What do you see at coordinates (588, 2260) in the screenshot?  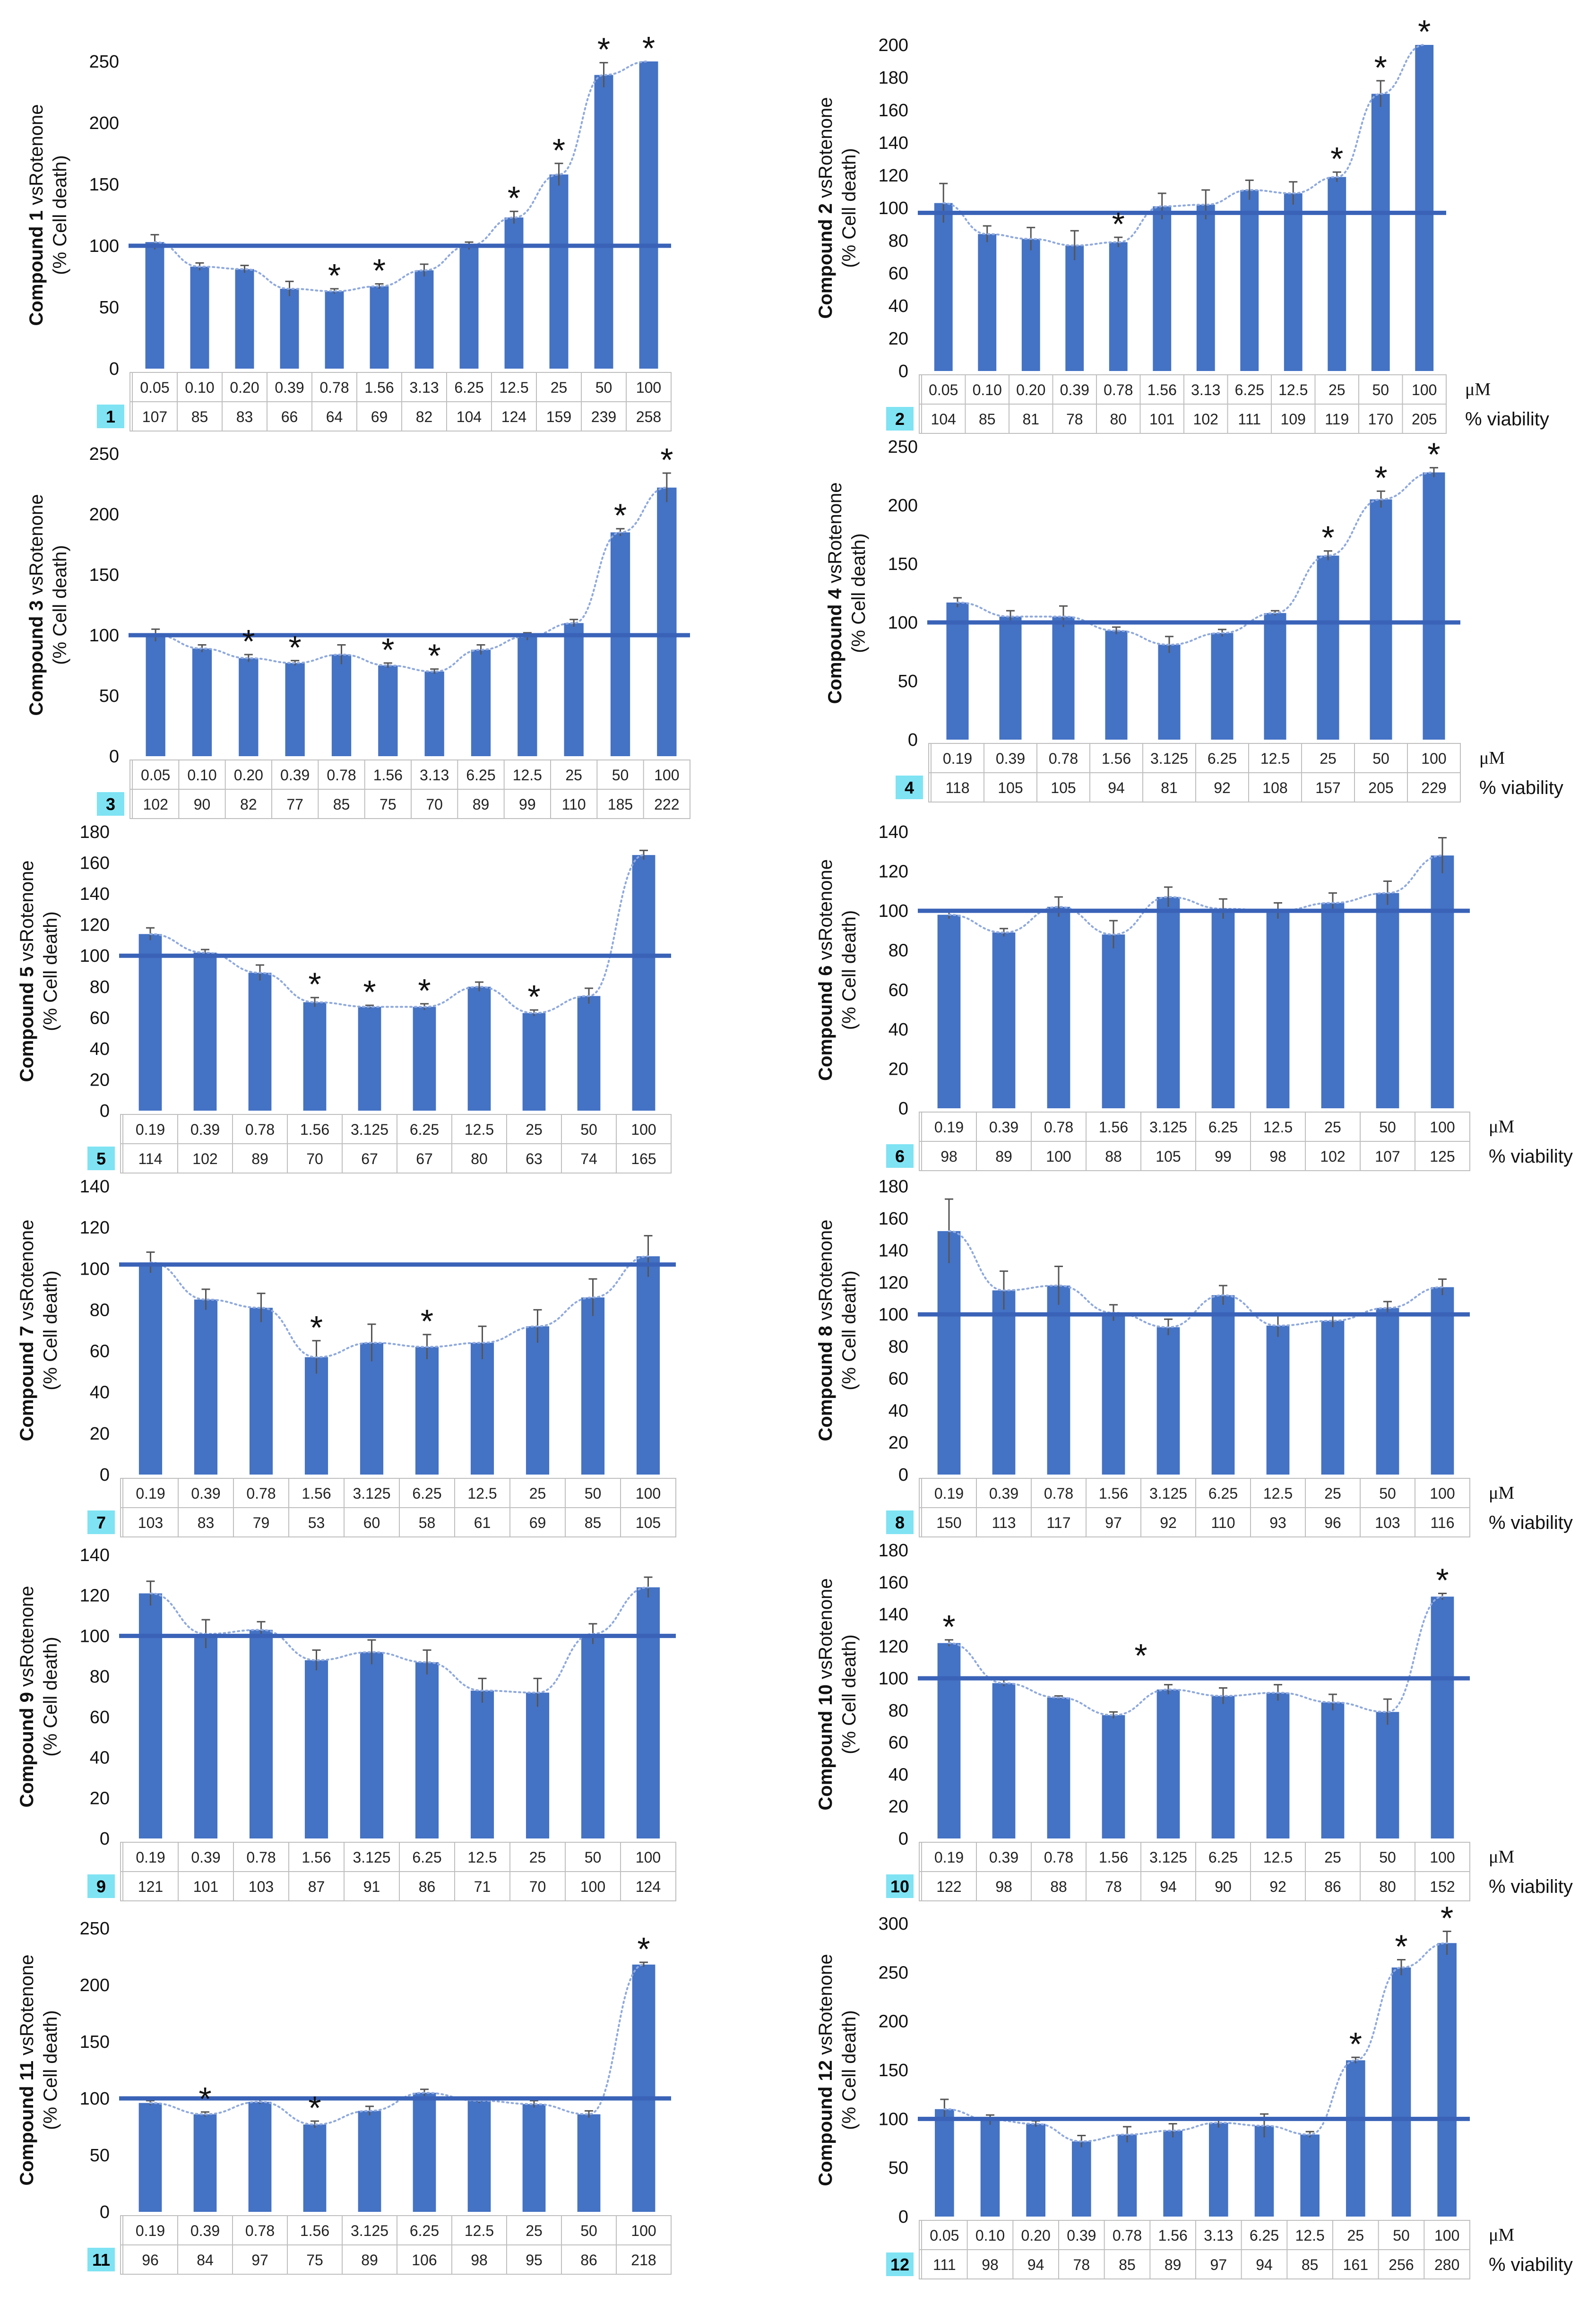 I see `viability-cell: 86` at bounding box center [588, 2260].